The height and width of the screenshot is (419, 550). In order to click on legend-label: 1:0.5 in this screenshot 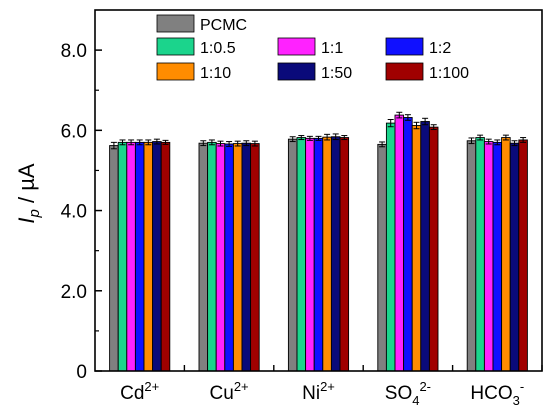, I will do `click(218, 48)`.